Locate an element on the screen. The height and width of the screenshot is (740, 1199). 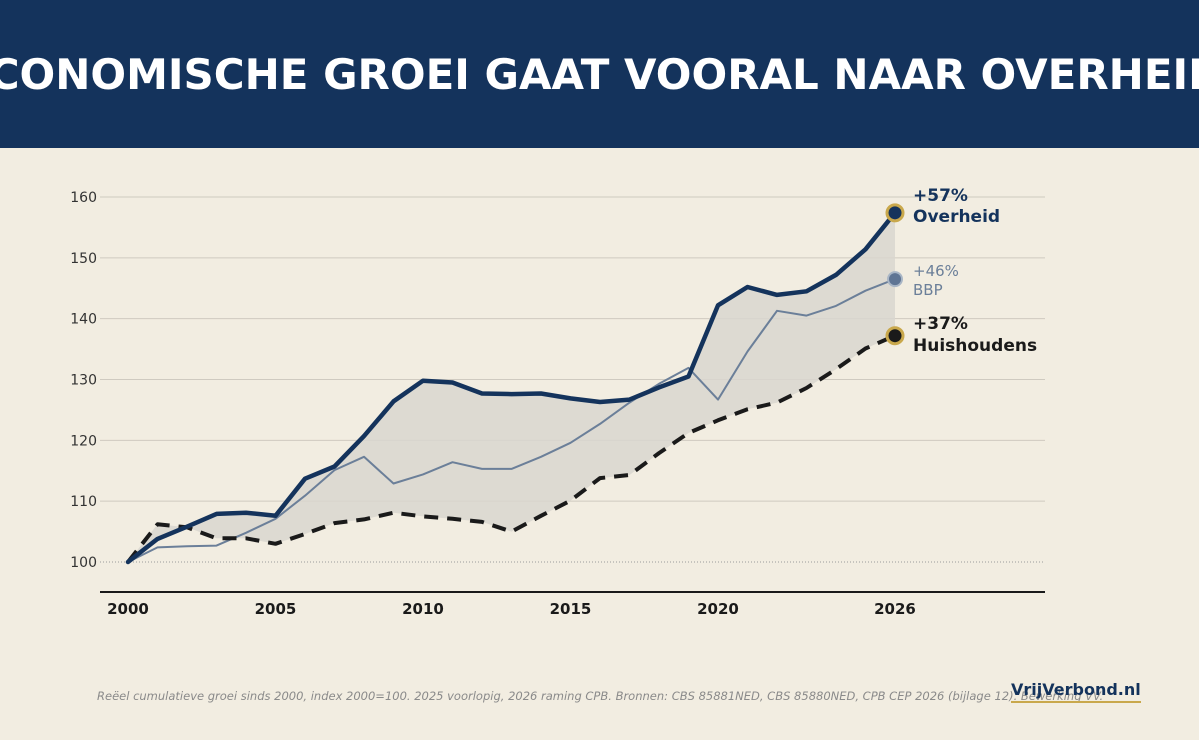
end-label-name-bbp: BBP is located at coordinates (928, 290).